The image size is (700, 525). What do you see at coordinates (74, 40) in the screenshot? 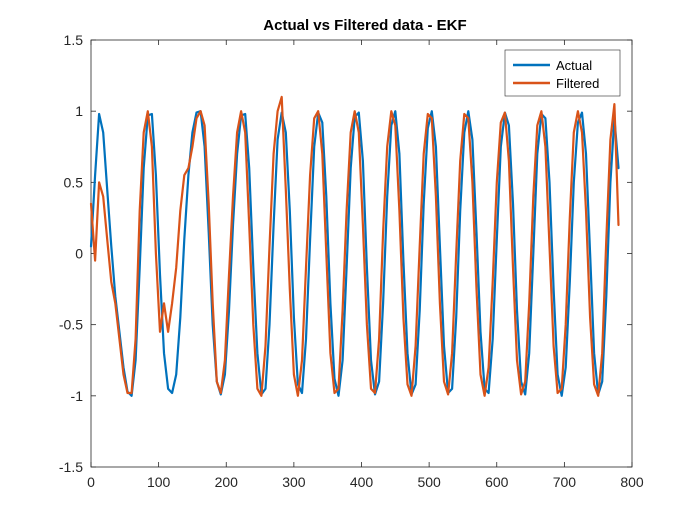
I see `y-tick-label: 1.5` at bounding box center [74, 40].